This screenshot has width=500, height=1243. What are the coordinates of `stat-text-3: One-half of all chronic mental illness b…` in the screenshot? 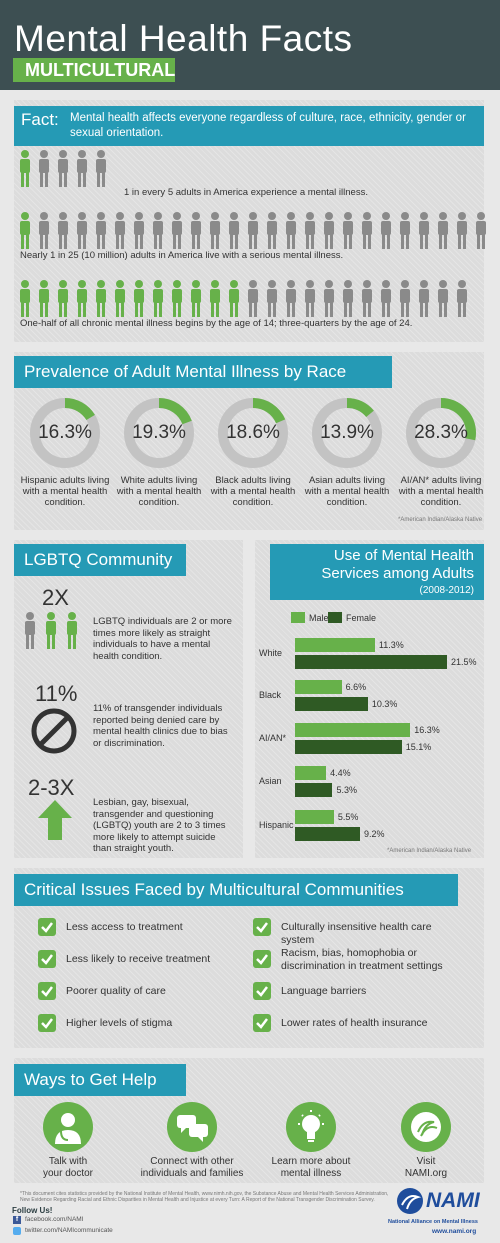 It's located at (216, 323).